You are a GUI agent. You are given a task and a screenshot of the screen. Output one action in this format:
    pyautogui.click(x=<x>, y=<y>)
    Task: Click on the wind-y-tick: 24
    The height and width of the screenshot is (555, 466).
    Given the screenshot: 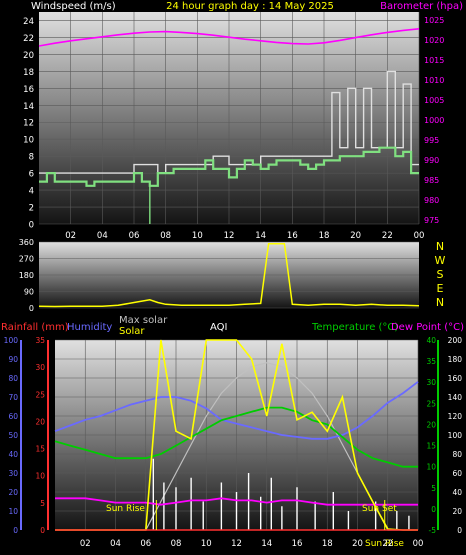 What is the action you would take?
    pyautogui.click(x=28, y=22)
    